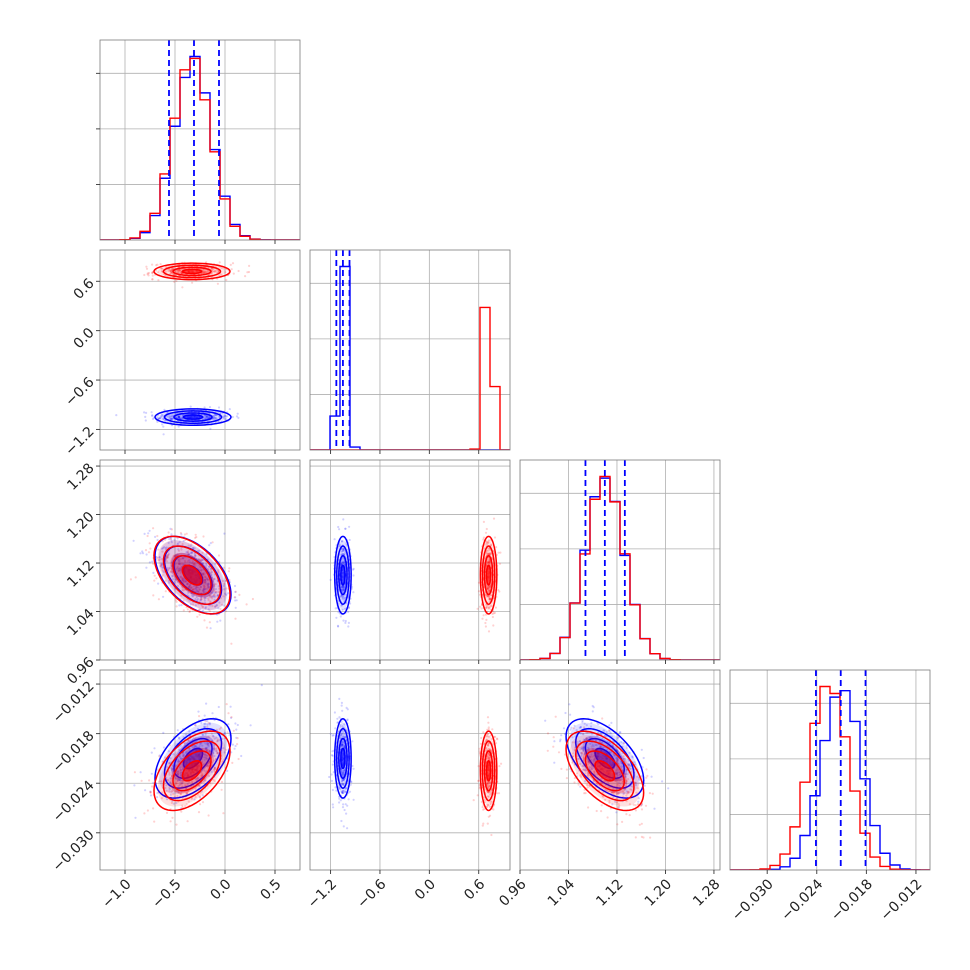  I want to click on y-tick-label: −0.030, so click(74, 851).